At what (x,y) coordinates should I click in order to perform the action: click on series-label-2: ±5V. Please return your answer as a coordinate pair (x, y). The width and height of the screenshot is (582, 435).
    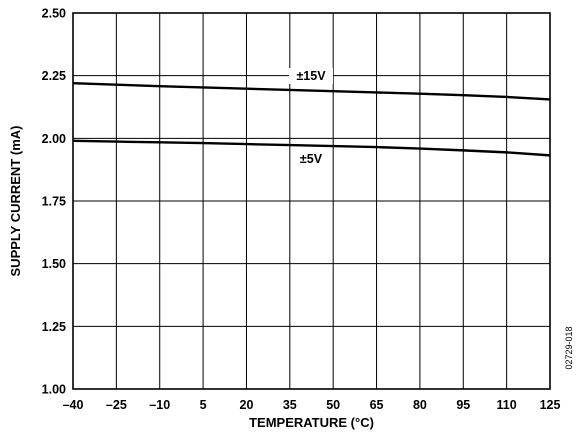
    Looking at the image, I should click on (311, 159).